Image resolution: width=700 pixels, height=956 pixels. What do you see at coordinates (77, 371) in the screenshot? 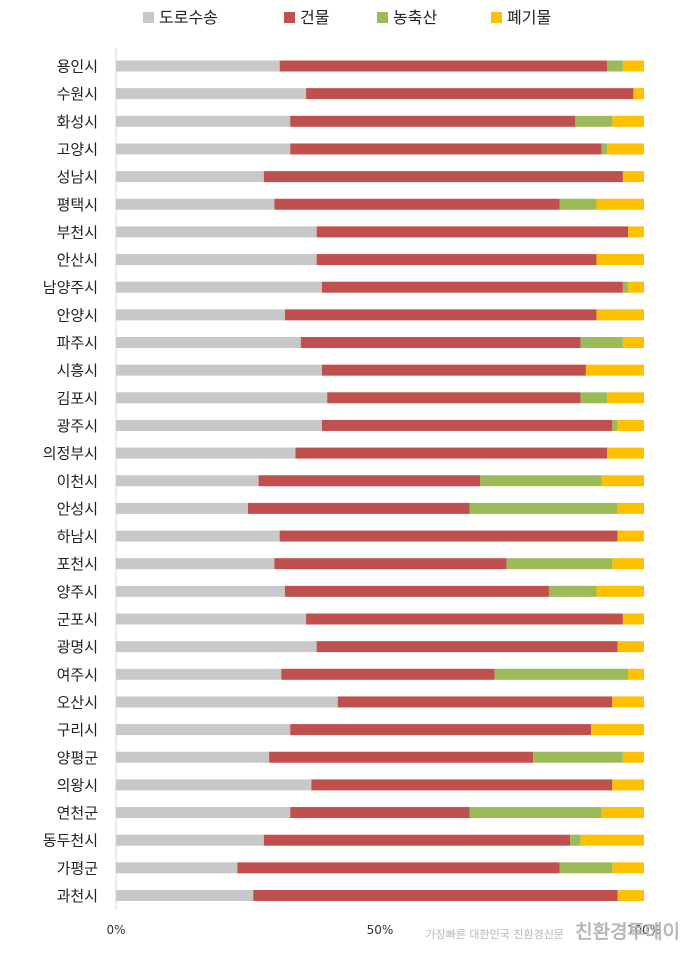
I see `category-label: 시흥시` at bounding box center [77, 371].